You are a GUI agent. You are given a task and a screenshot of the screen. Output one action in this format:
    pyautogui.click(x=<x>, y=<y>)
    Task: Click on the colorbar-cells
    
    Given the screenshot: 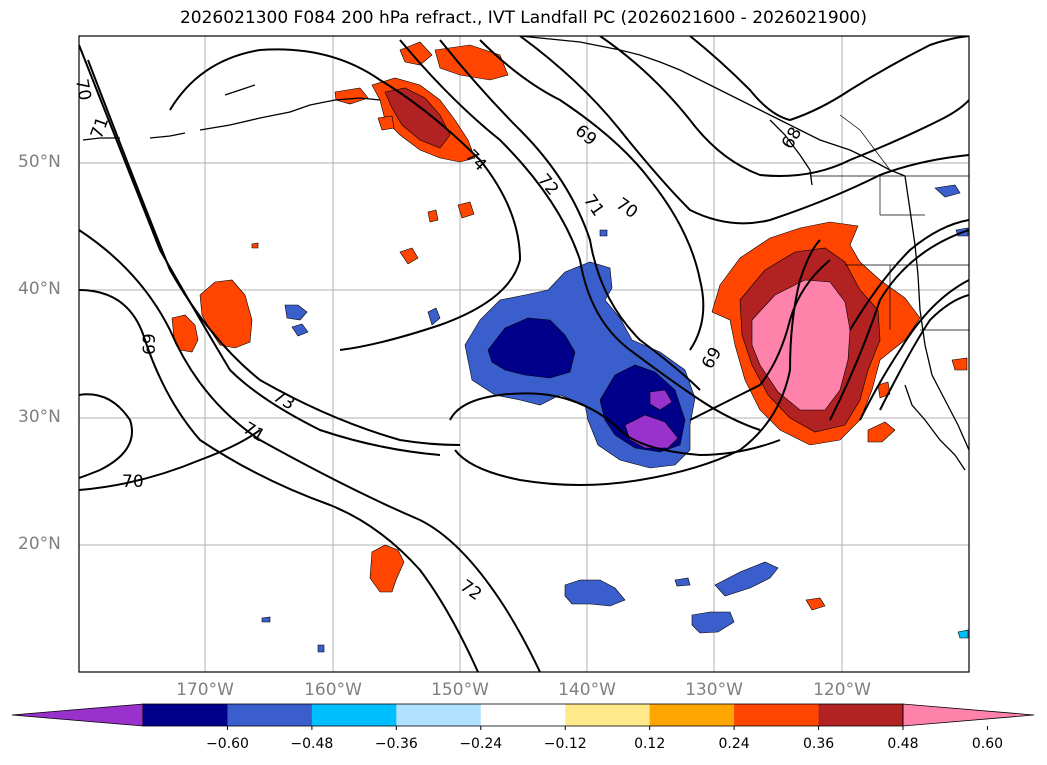 What is the action you would take?
    pyautogui.click(x=523, y=715)
    